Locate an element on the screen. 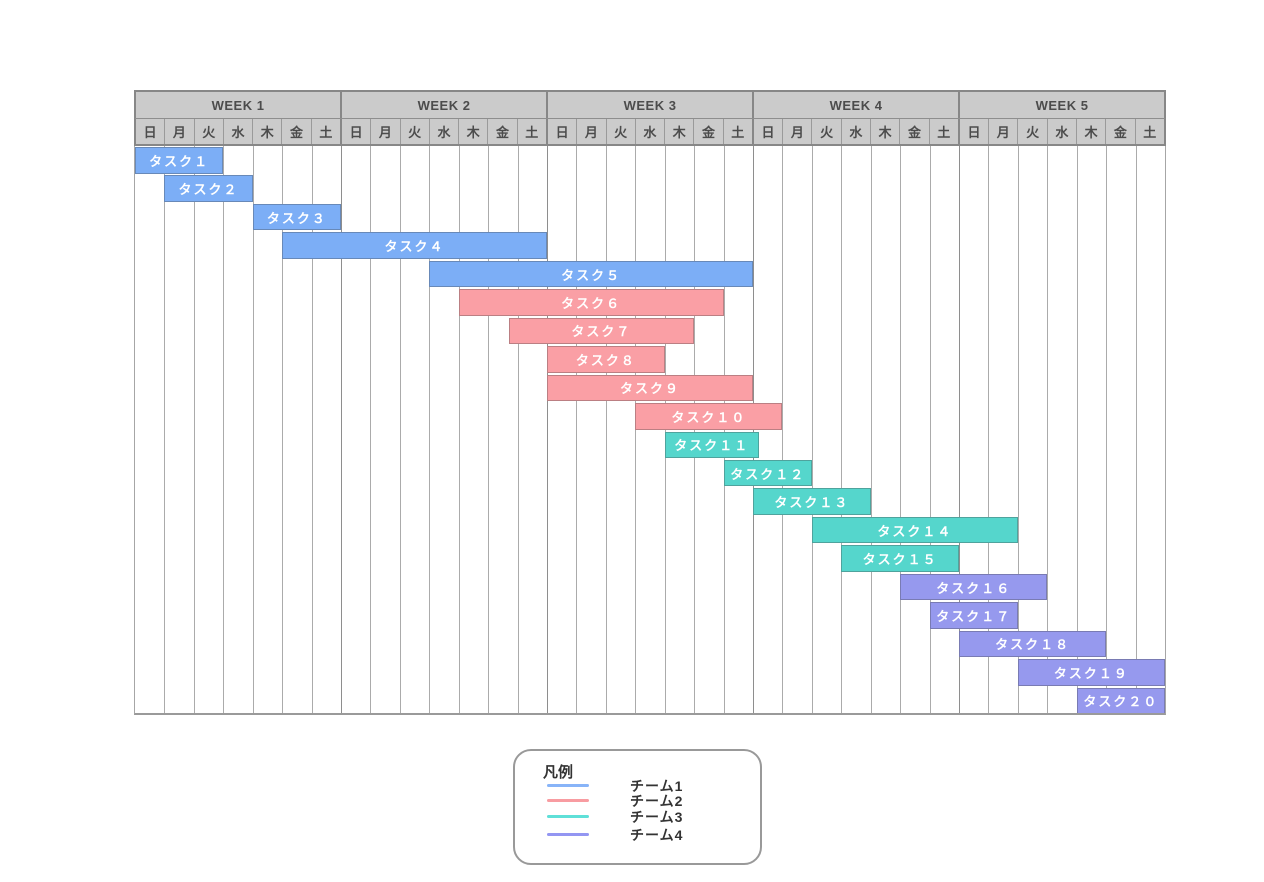 The height and width of the screenshot is (882, 1264). task-bar-label: タスク４ is located at coordinates (414, 247).